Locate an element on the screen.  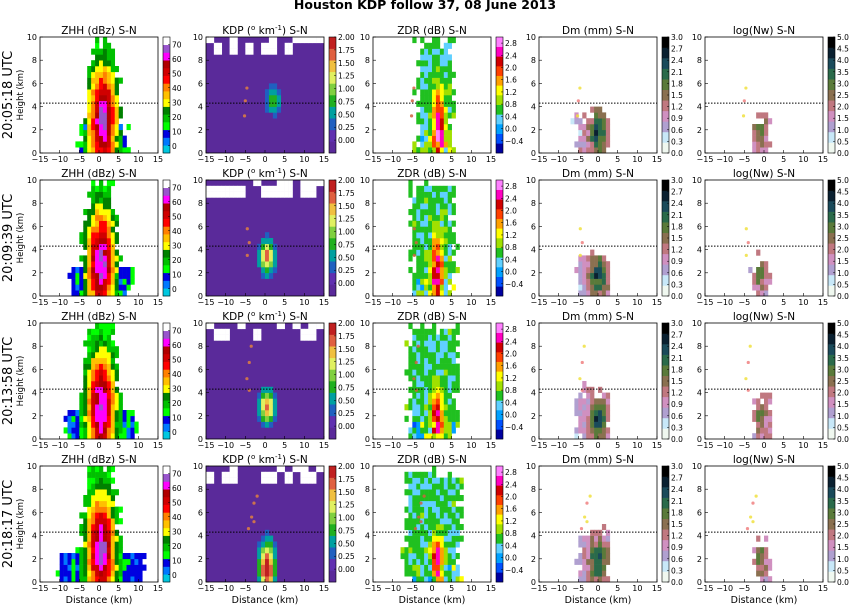
hydrometeor-marker is located at coordinates (753, 503).